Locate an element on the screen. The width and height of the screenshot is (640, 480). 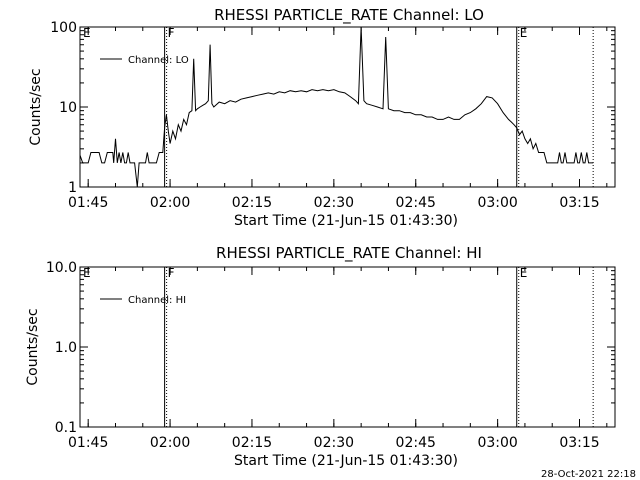
y-tick-label: 100 is located at coordinates (63, 28).